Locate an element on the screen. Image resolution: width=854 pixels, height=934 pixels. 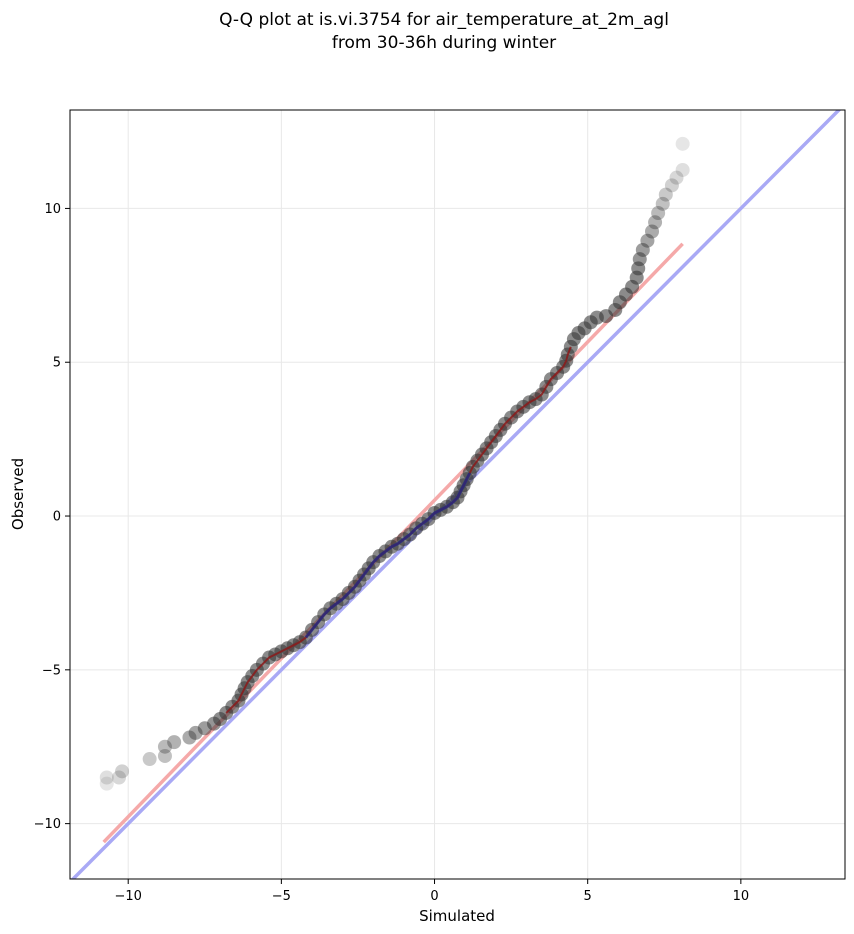
x-tick-label: −10 is located at coordinates (127, 896).